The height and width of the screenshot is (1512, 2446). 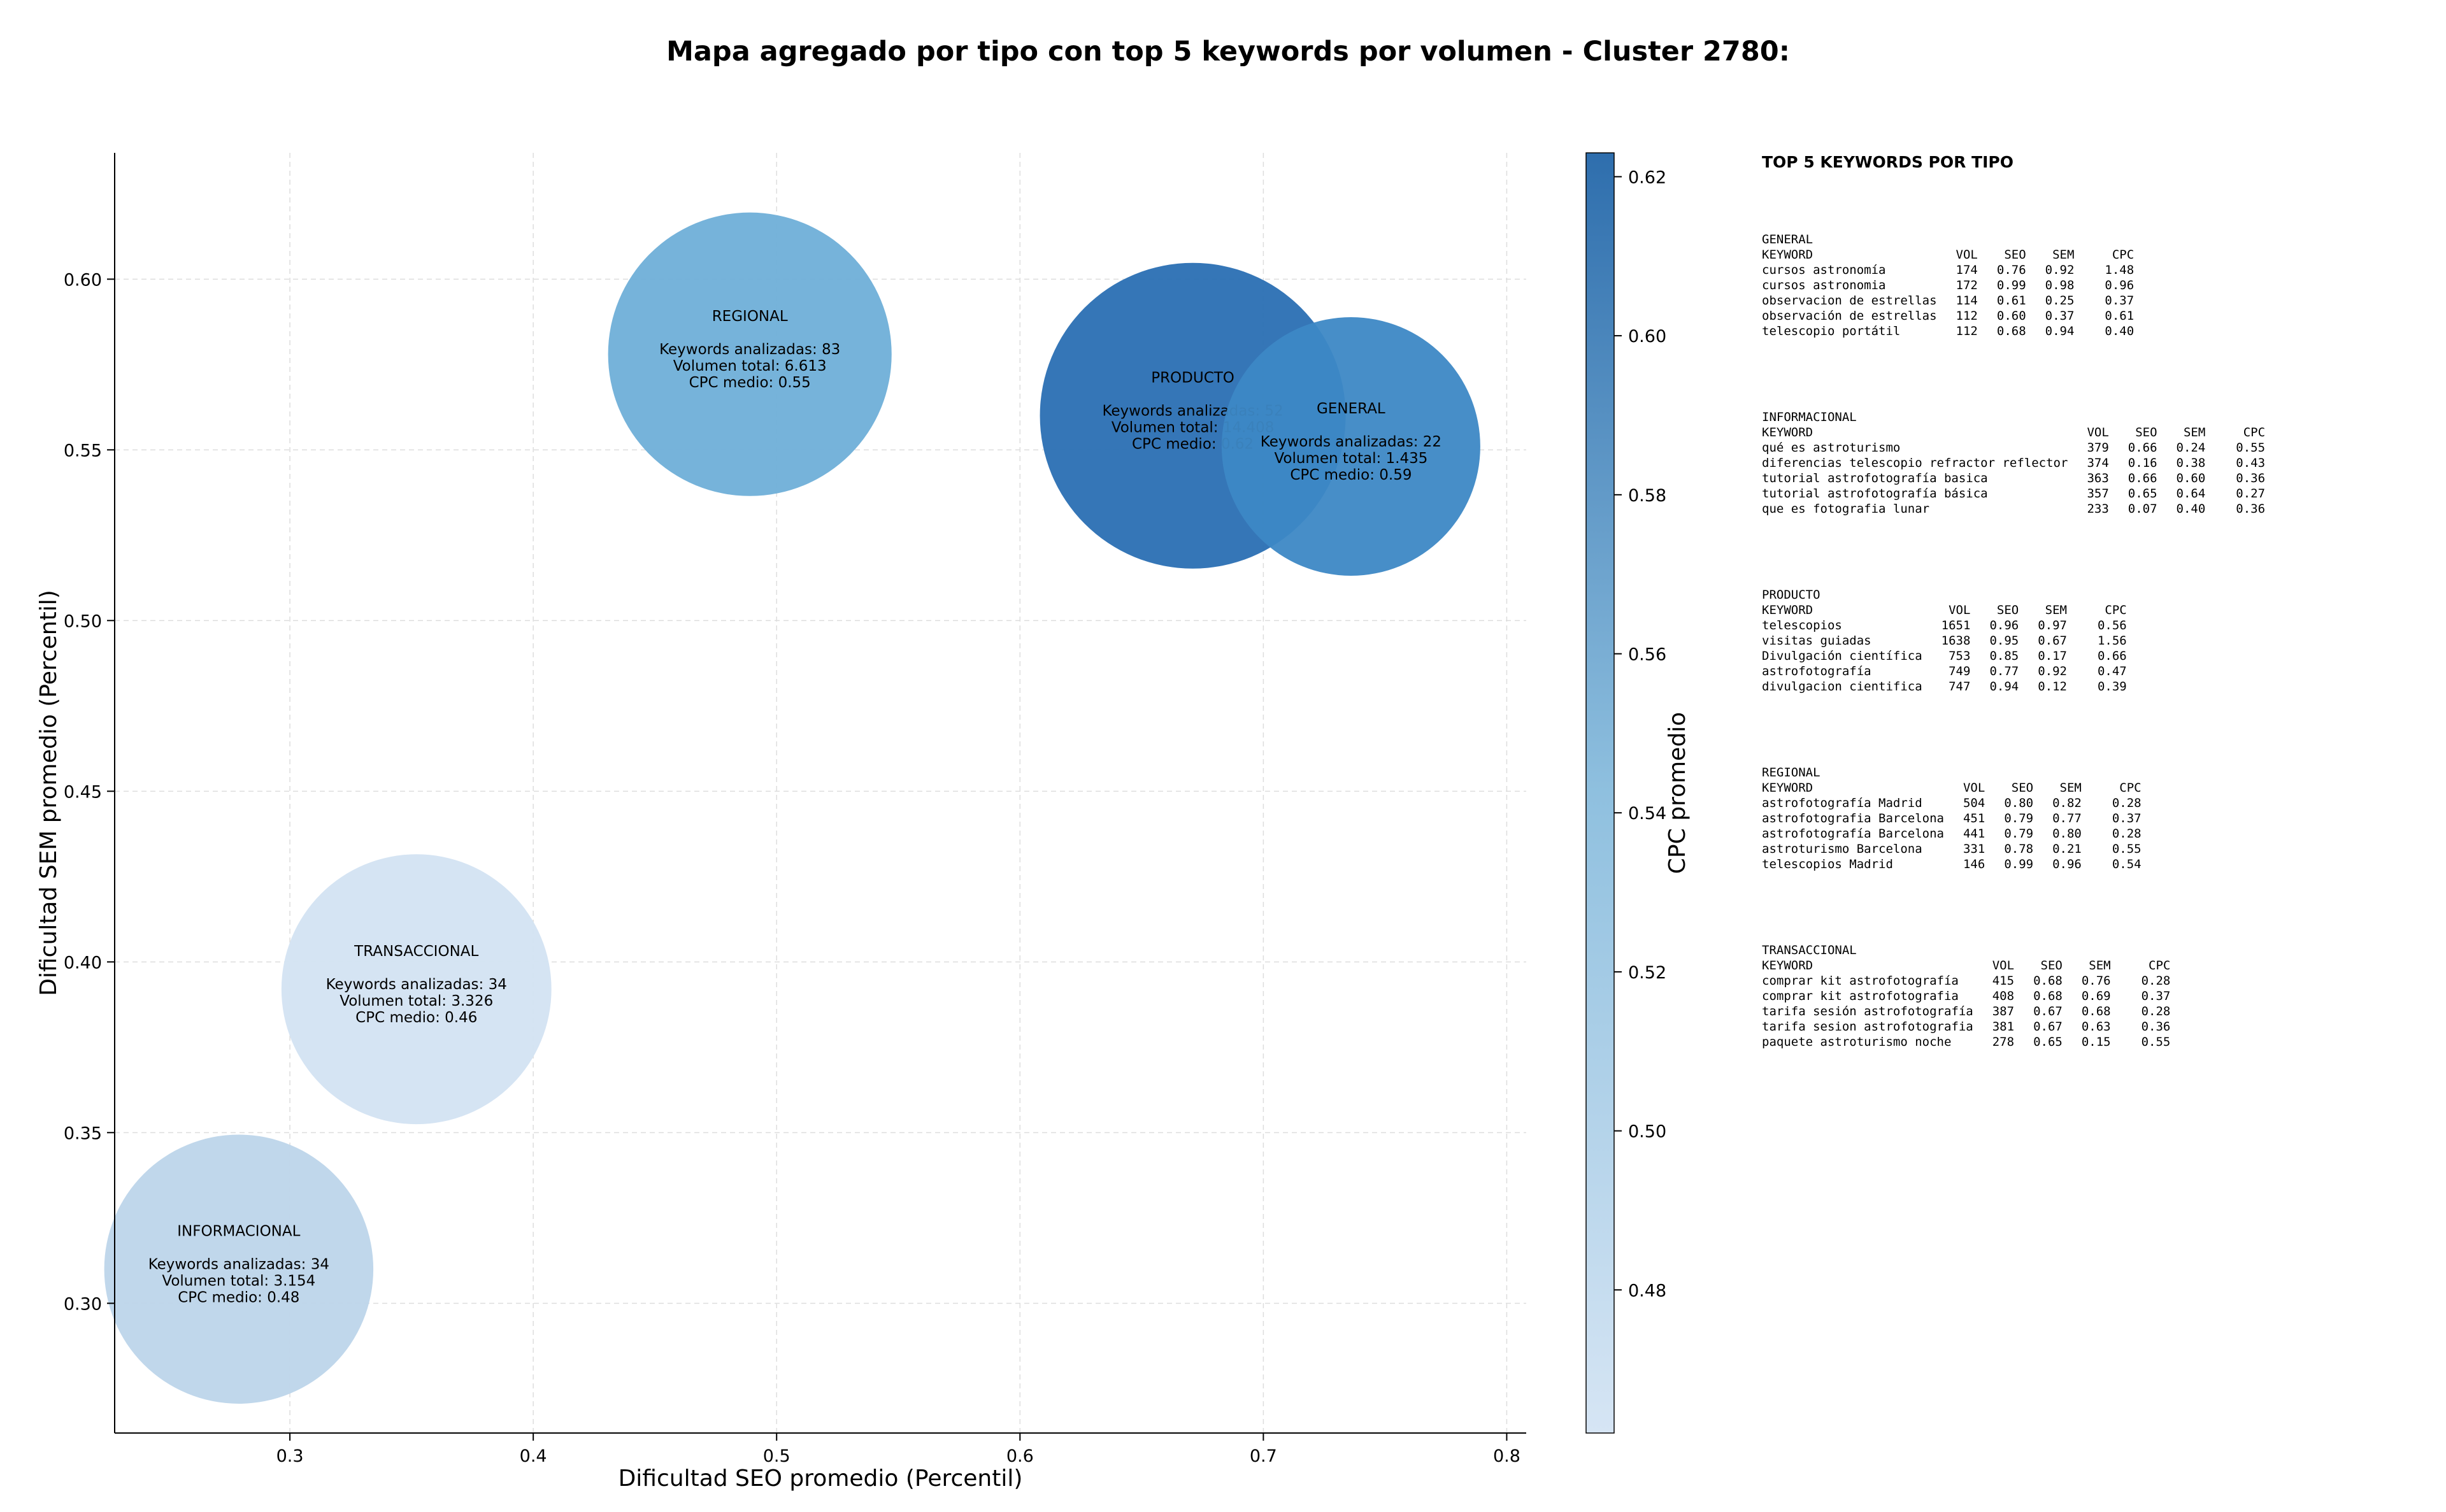 What do you see at coordinates (1842, 849) in the screenshot?
I see `cell-keyword: astroturismo Barcelona` at bounding box center [1842, 849].